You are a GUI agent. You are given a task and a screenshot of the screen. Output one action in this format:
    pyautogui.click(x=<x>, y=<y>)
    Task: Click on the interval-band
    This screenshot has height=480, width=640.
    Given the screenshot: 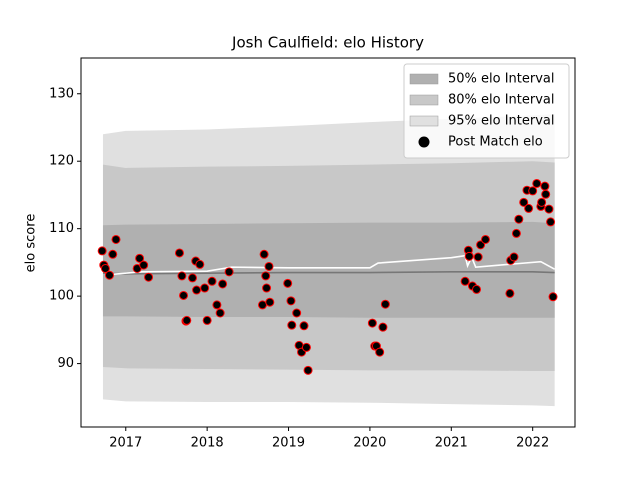 What is the action you would take?
    pyautogui.click(x=328, y=269)
    